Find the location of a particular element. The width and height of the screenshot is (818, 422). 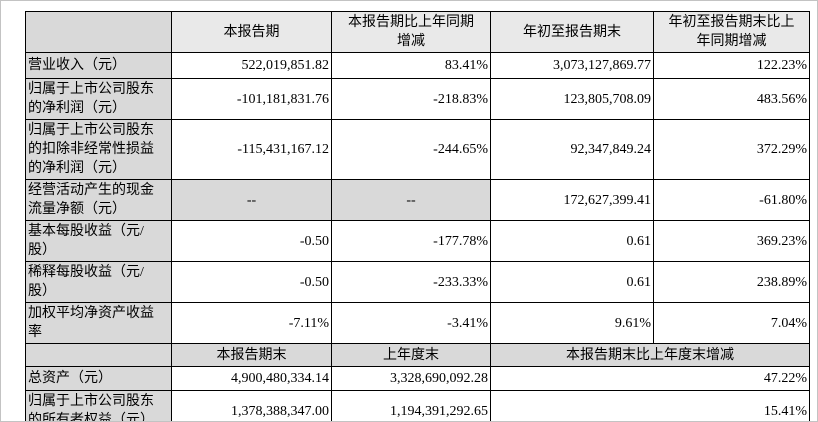

value-current-period-yoy: -- is located at coordinates (411, 200).